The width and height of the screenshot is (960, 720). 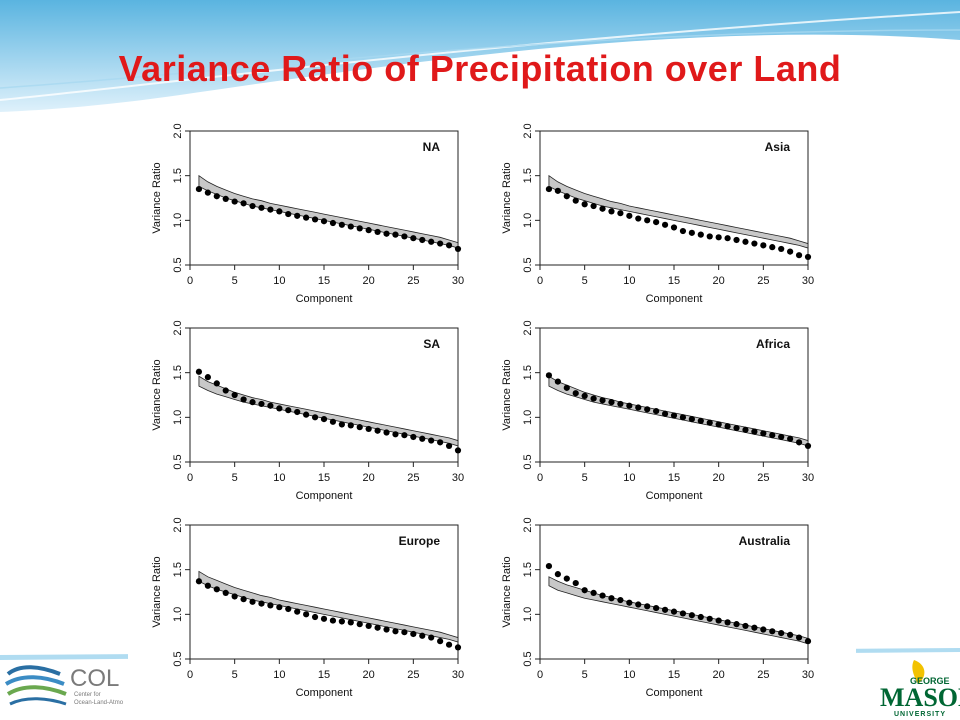 I want to click on region-label: NA, so click(x=432, y=147).